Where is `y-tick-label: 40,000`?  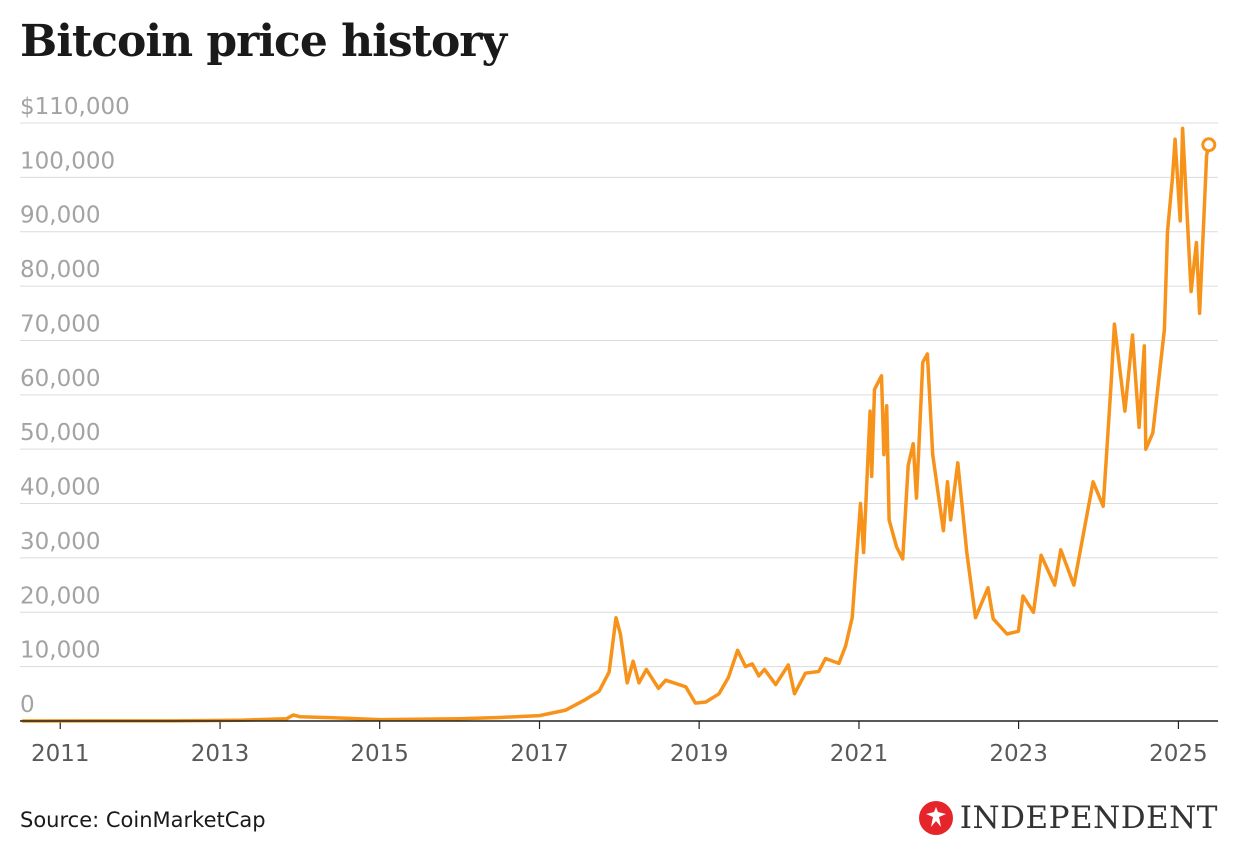 y-tick-label: 40,000 is located at coordinates (60, 488).